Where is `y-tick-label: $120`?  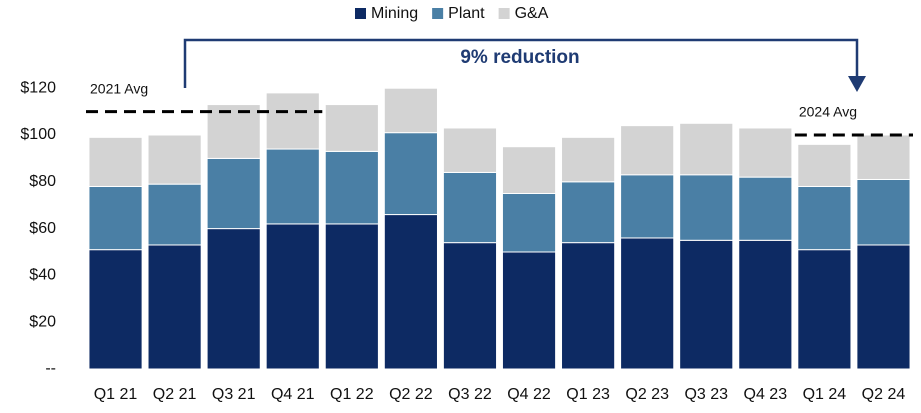 y-tick-label: $120 is located at coordinates (38, 87).